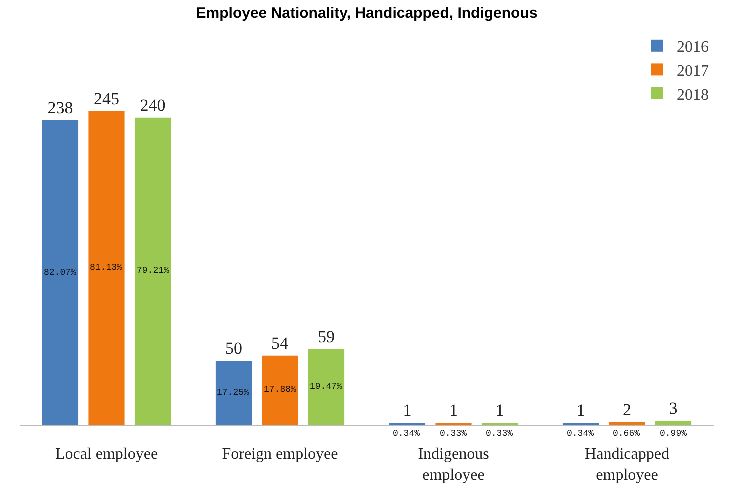 Image resolution: width=734 pixels, height=496 pixels. What do you see at coordinates (327, 337) in the screenshot?
I see `data-label: 59` at bounding box center [327, 337].